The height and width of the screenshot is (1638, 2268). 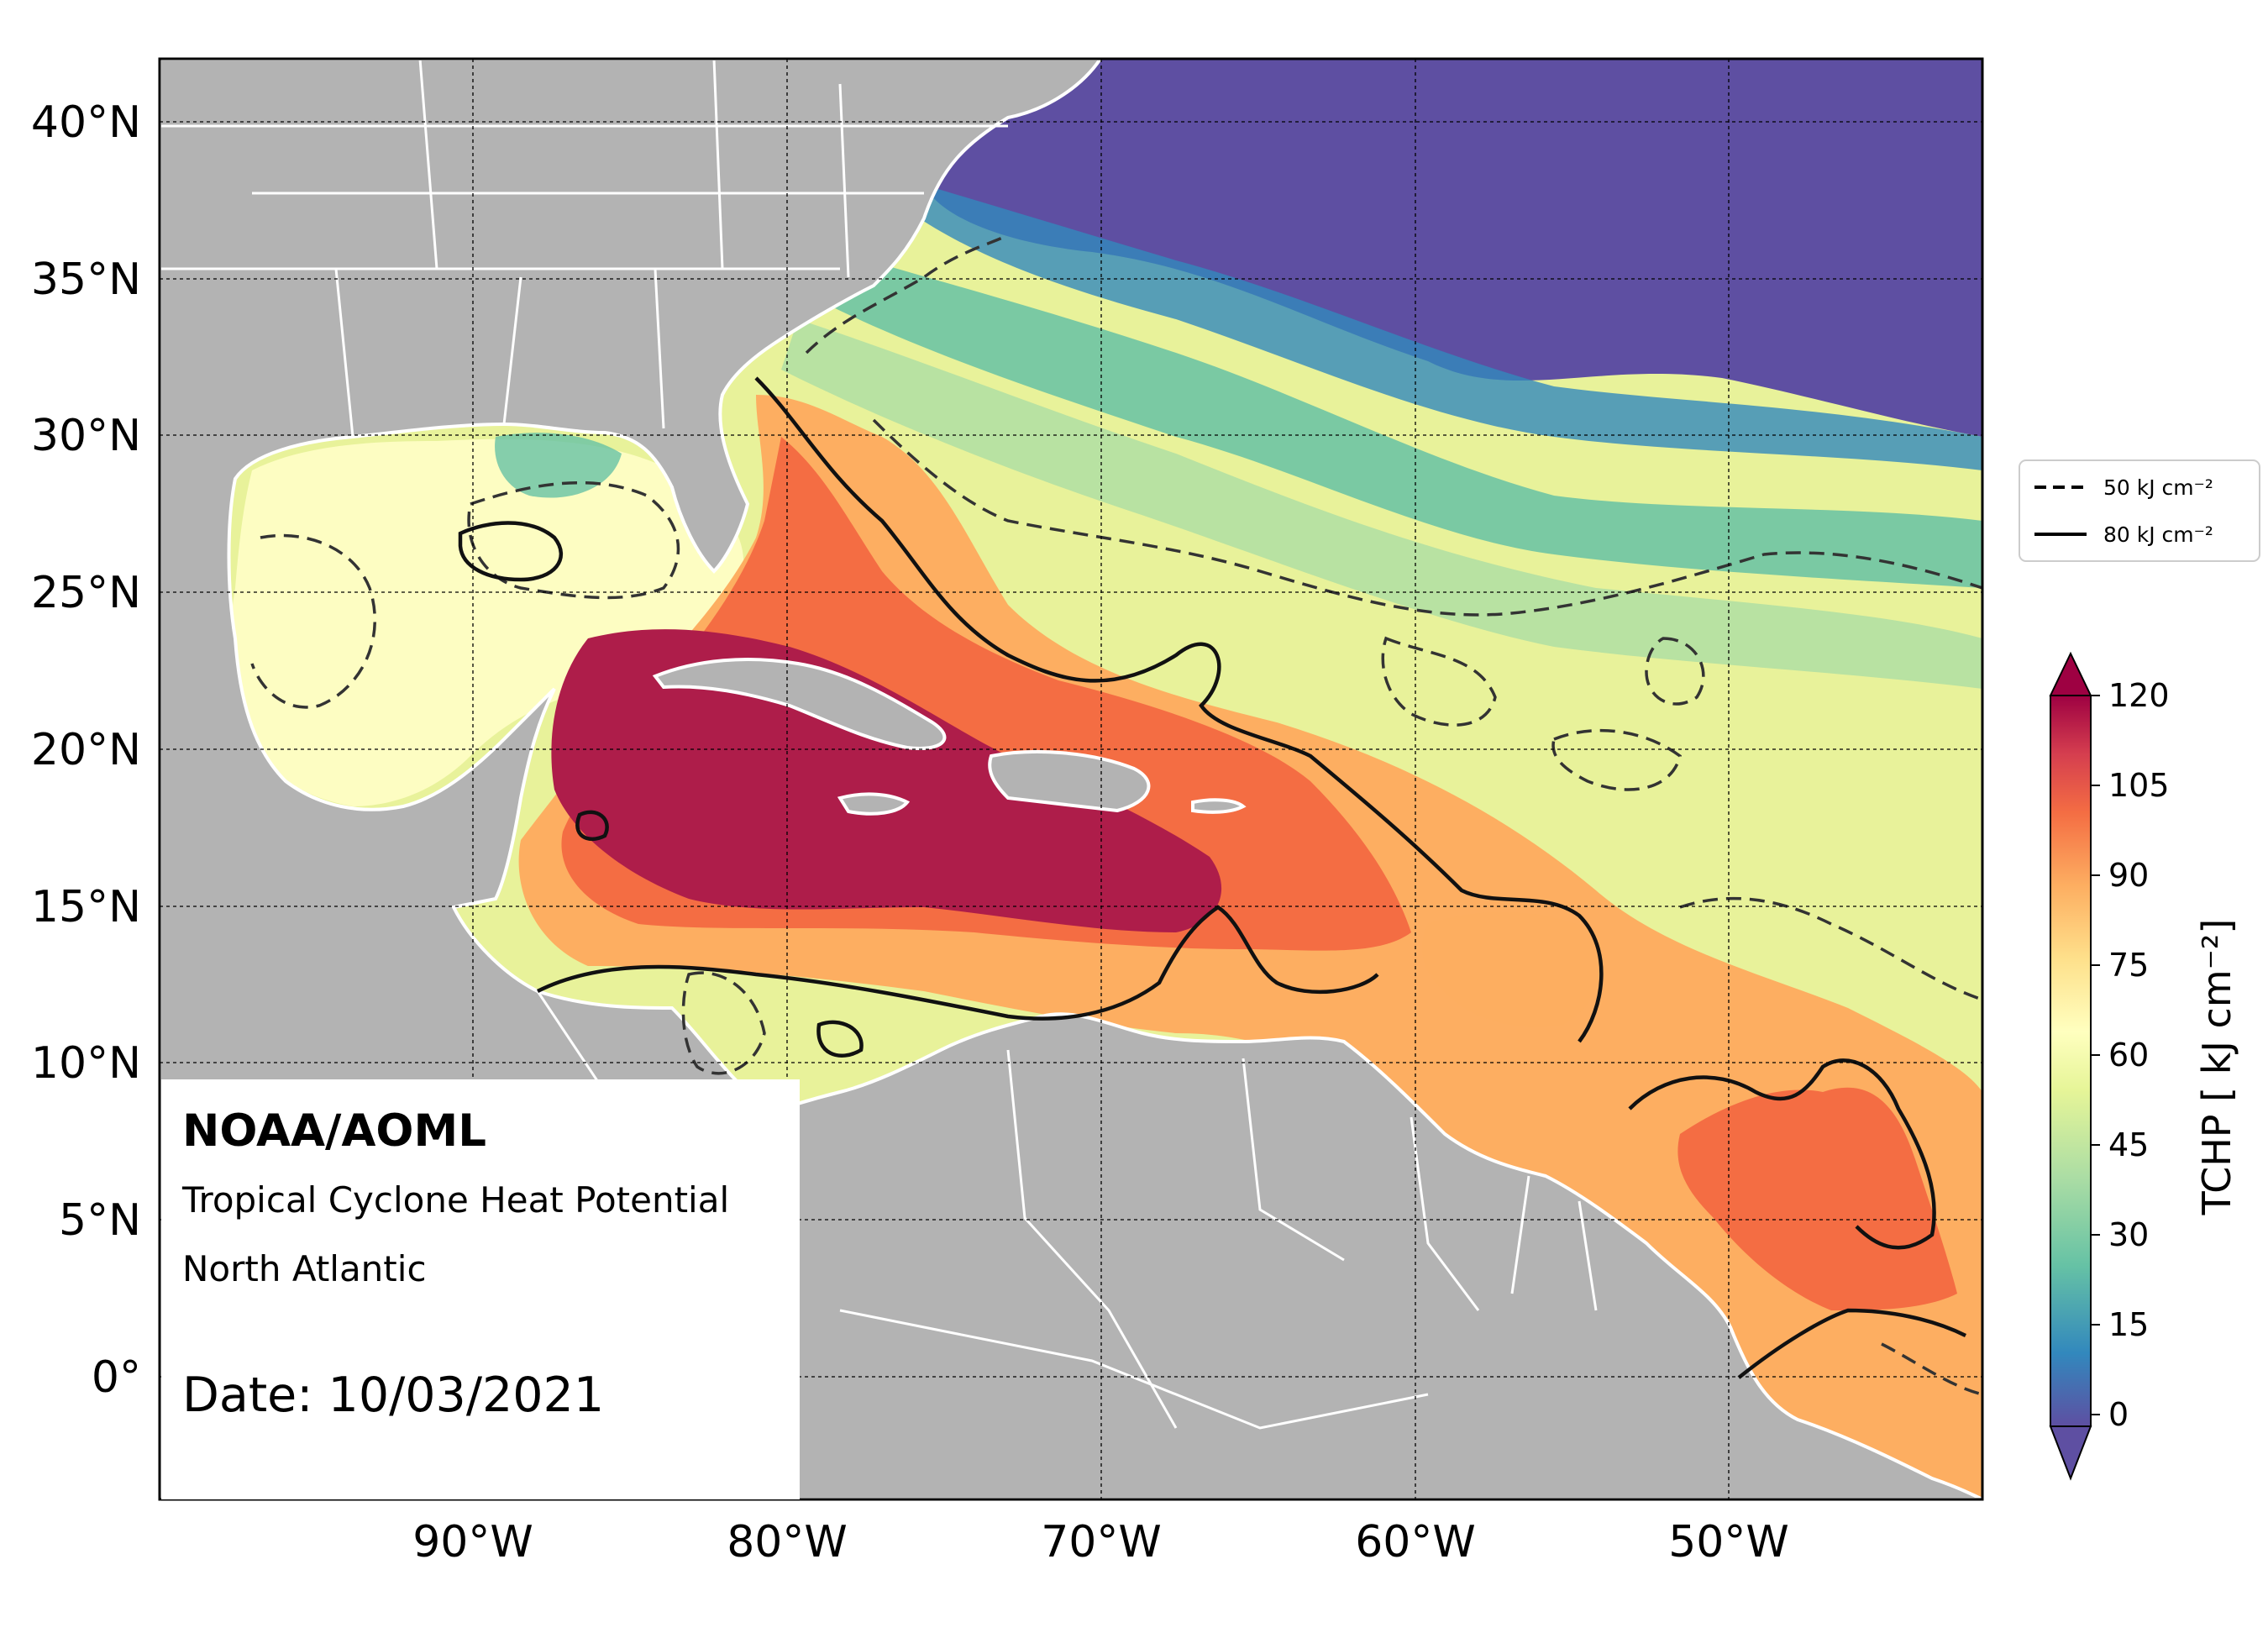 What do you see at coordinates (1069, 781) in the screenshot?
I see `land-hispaniola` at bounding box center [1069, 781].